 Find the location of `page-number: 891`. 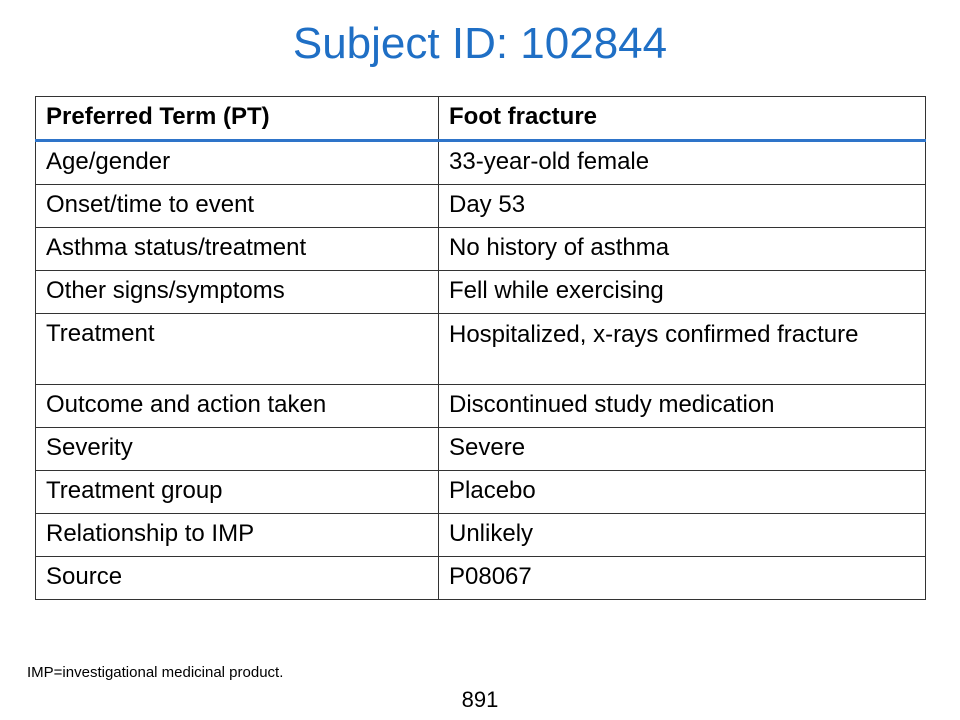

page-number: 891 is located at coordinates (480, 699).